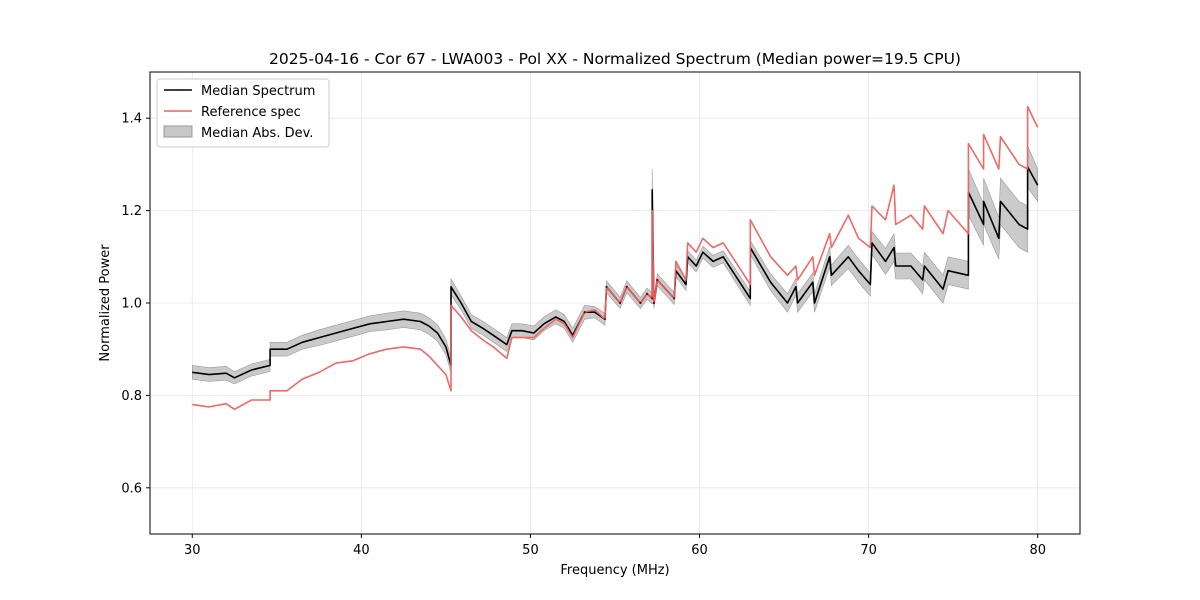 This screenshot has height=600, width=1200. Describe the element at coordinates (178, 131) in the screenshot. I see `legend-swatch-mad` at that location.